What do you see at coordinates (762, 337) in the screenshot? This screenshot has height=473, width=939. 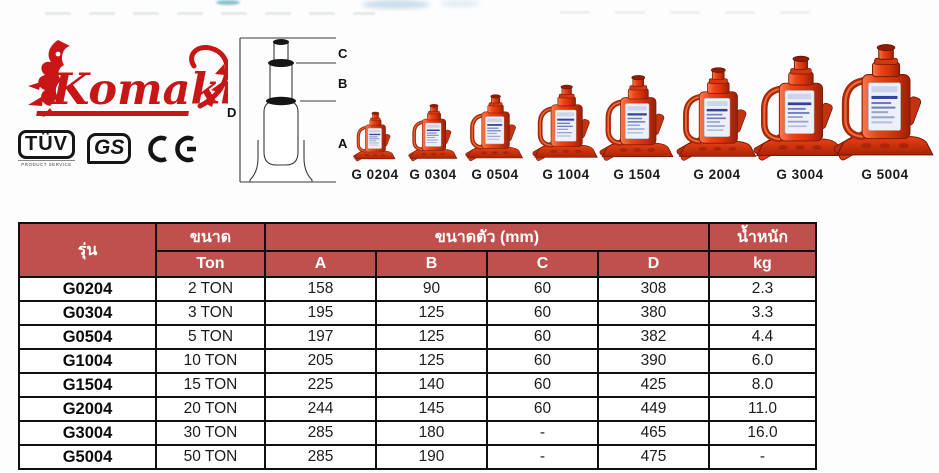 I see `cell-kg: 4.4` at bounding box center [762, 337].